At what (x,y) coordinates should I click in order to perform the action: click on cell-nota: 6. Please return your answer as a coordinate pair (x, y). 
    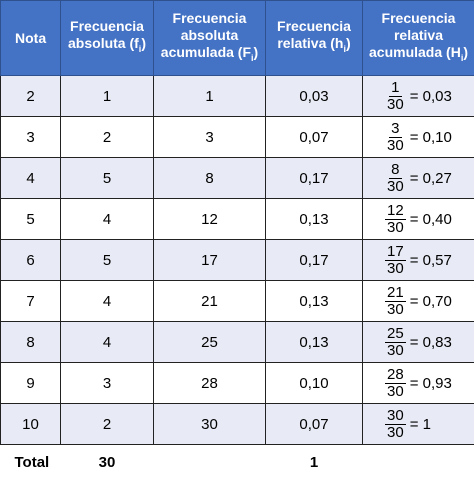
    Looking at the image, I should click on (31, 260).